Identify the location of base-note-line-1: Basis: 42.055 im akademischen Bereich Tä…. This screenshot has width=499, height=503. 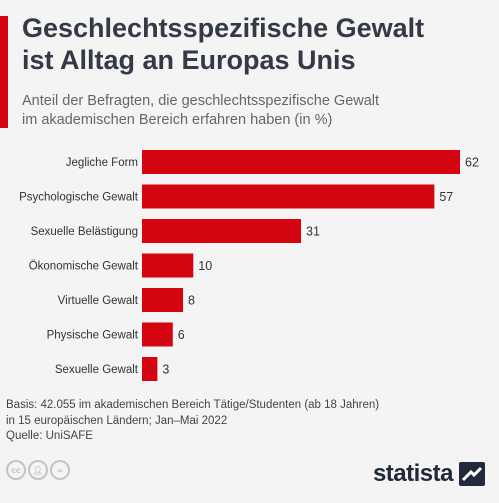
(193, 405).